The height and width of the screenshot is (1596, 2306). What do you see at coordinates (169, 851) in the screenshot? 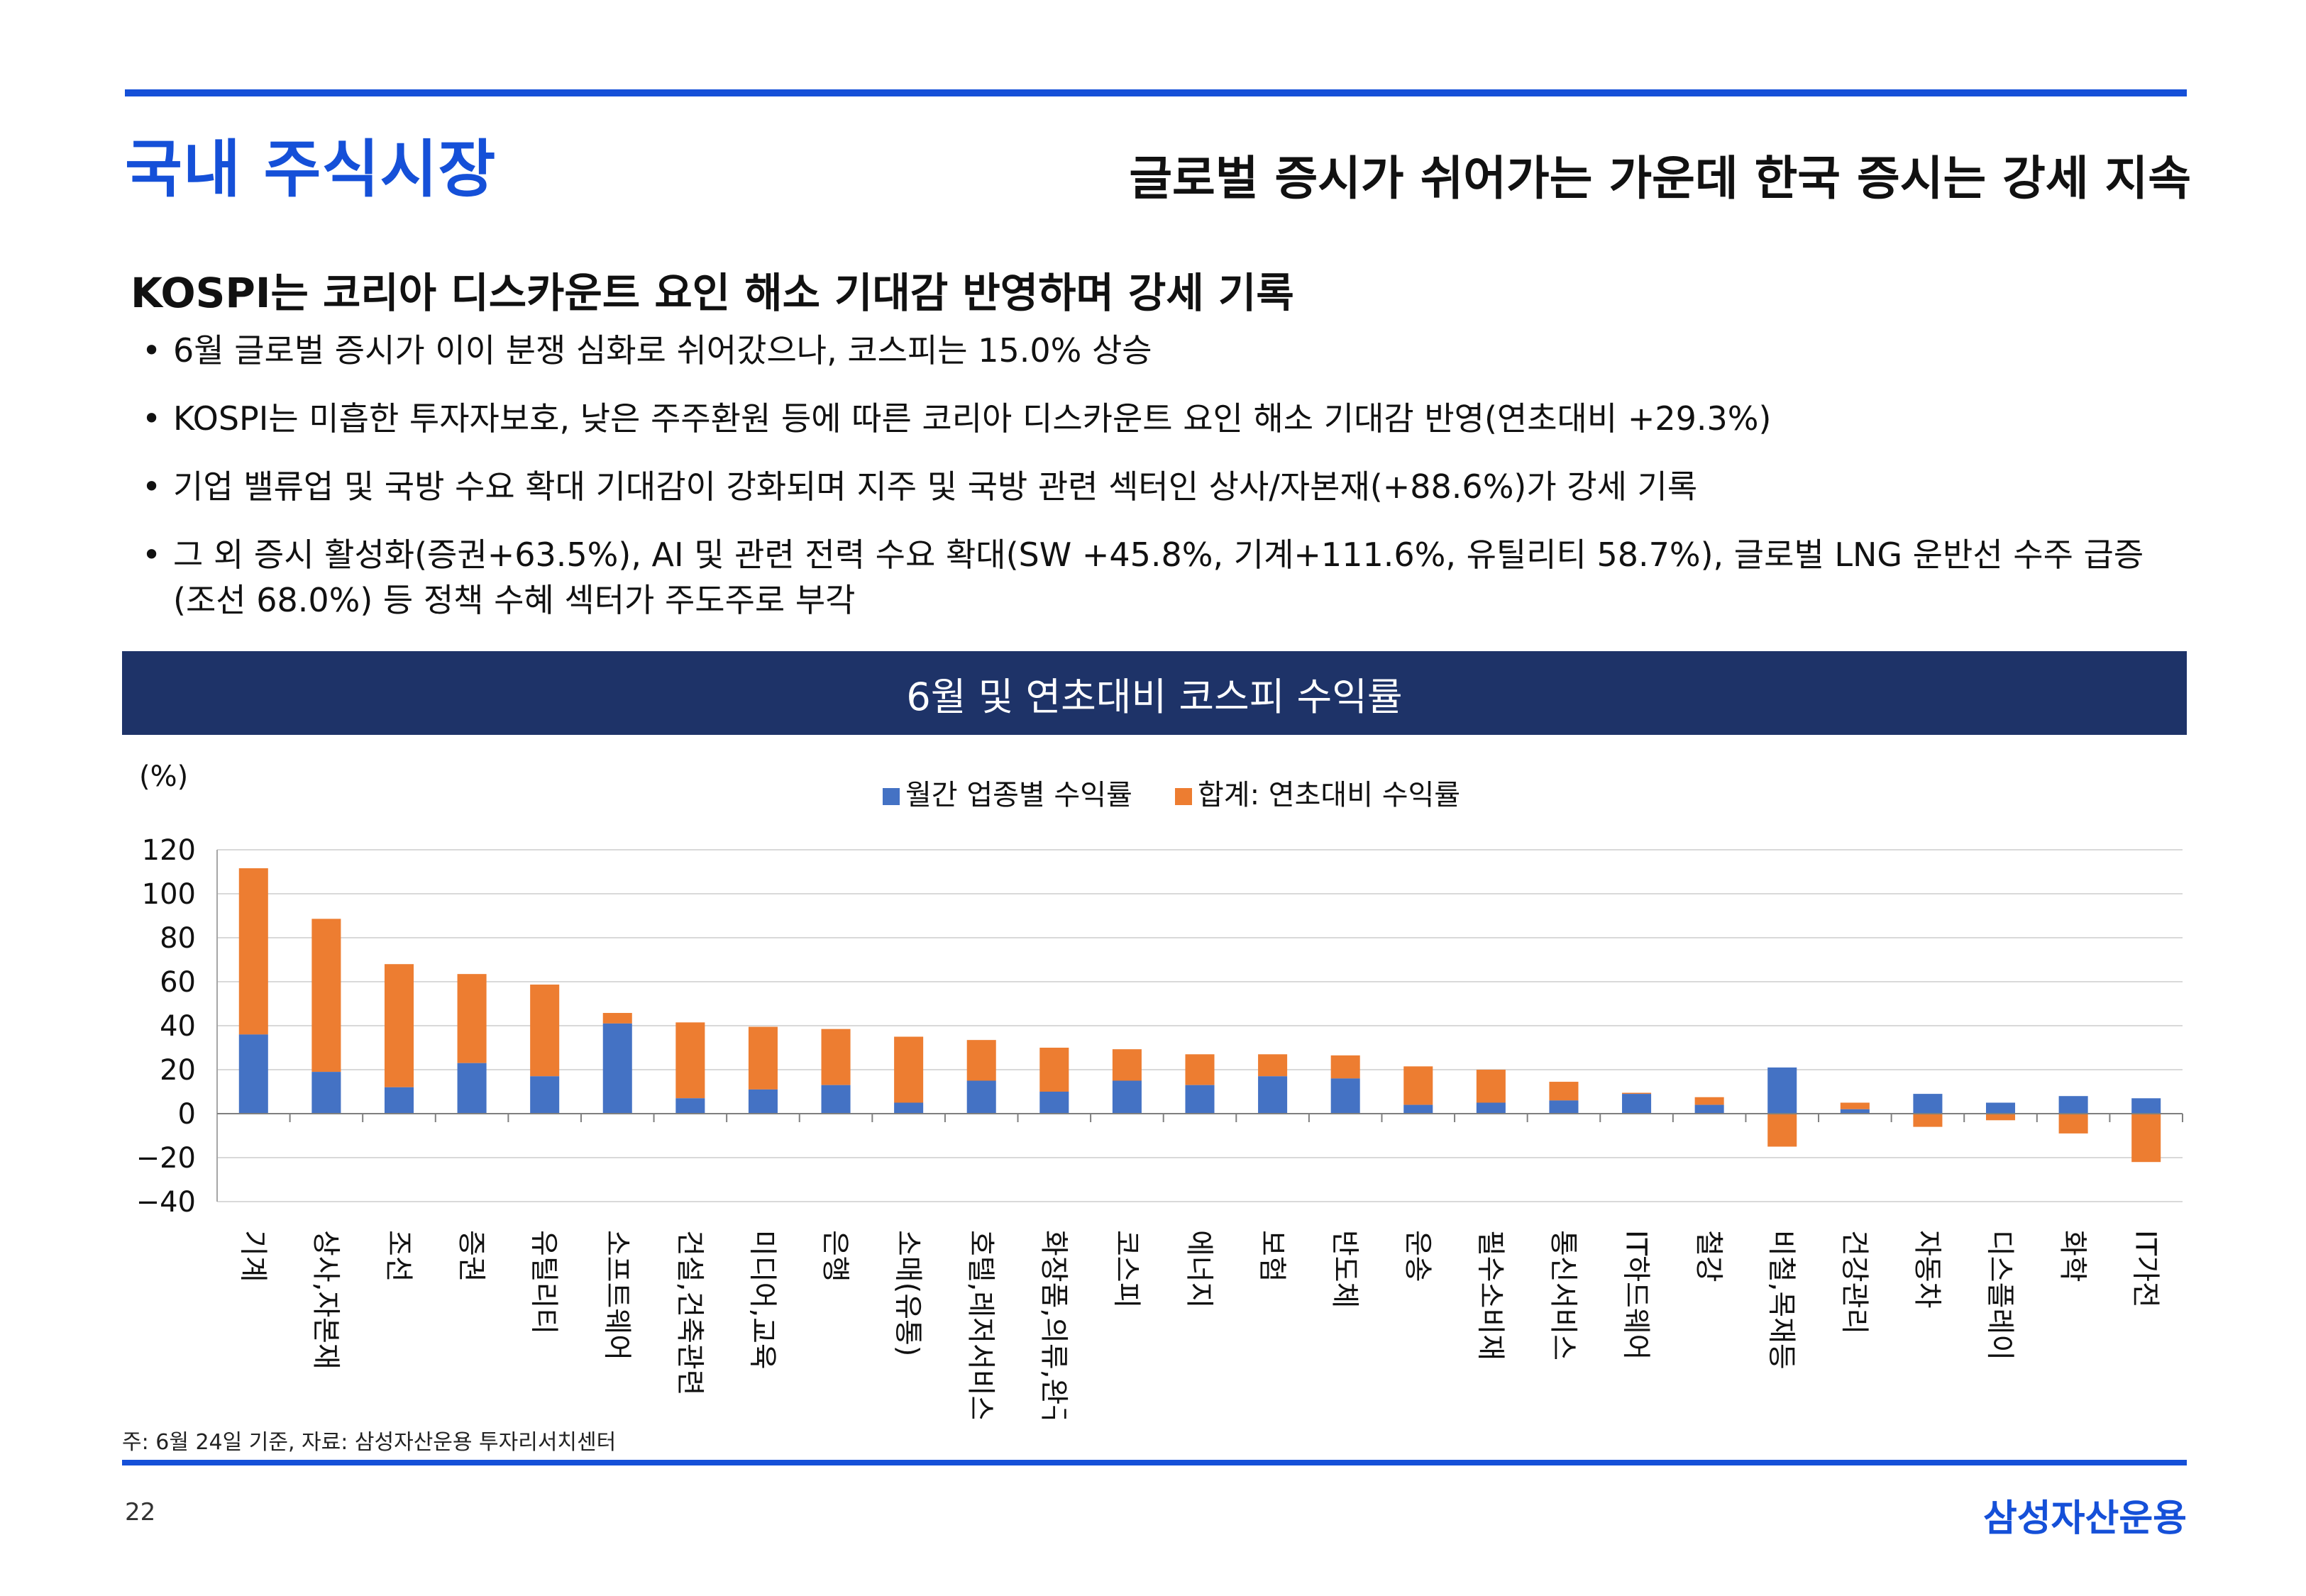
I see `y-tick-label: 120` at bounding box center [169, 851].